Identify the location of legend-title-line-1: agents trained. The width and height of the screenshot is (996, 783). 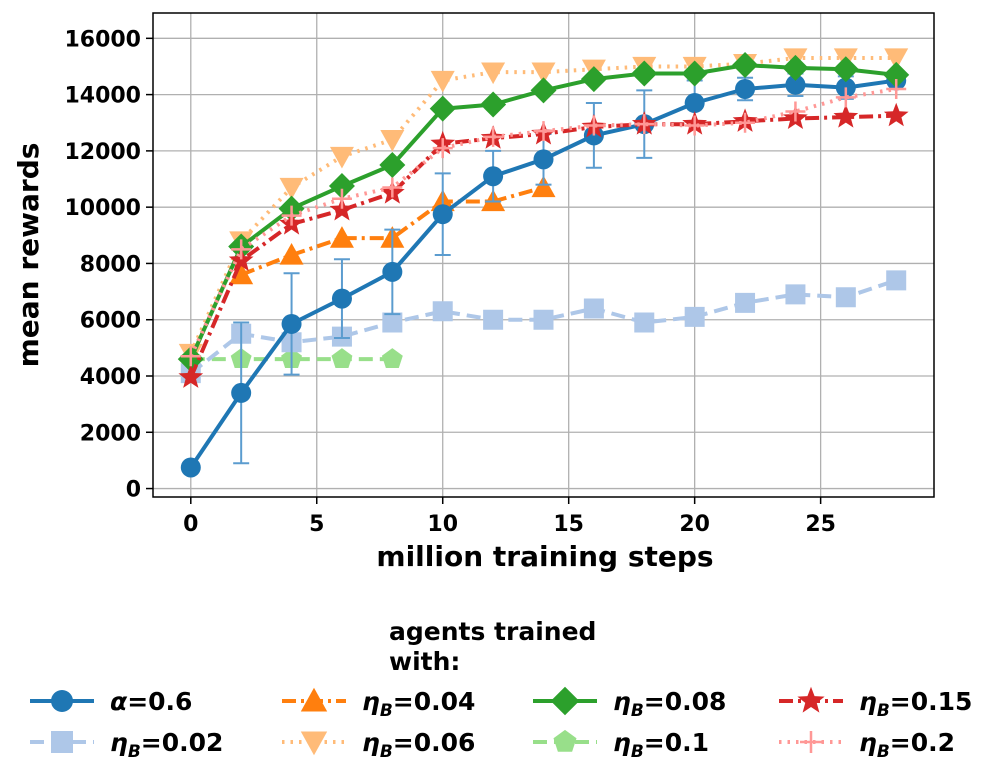
(492, 631).